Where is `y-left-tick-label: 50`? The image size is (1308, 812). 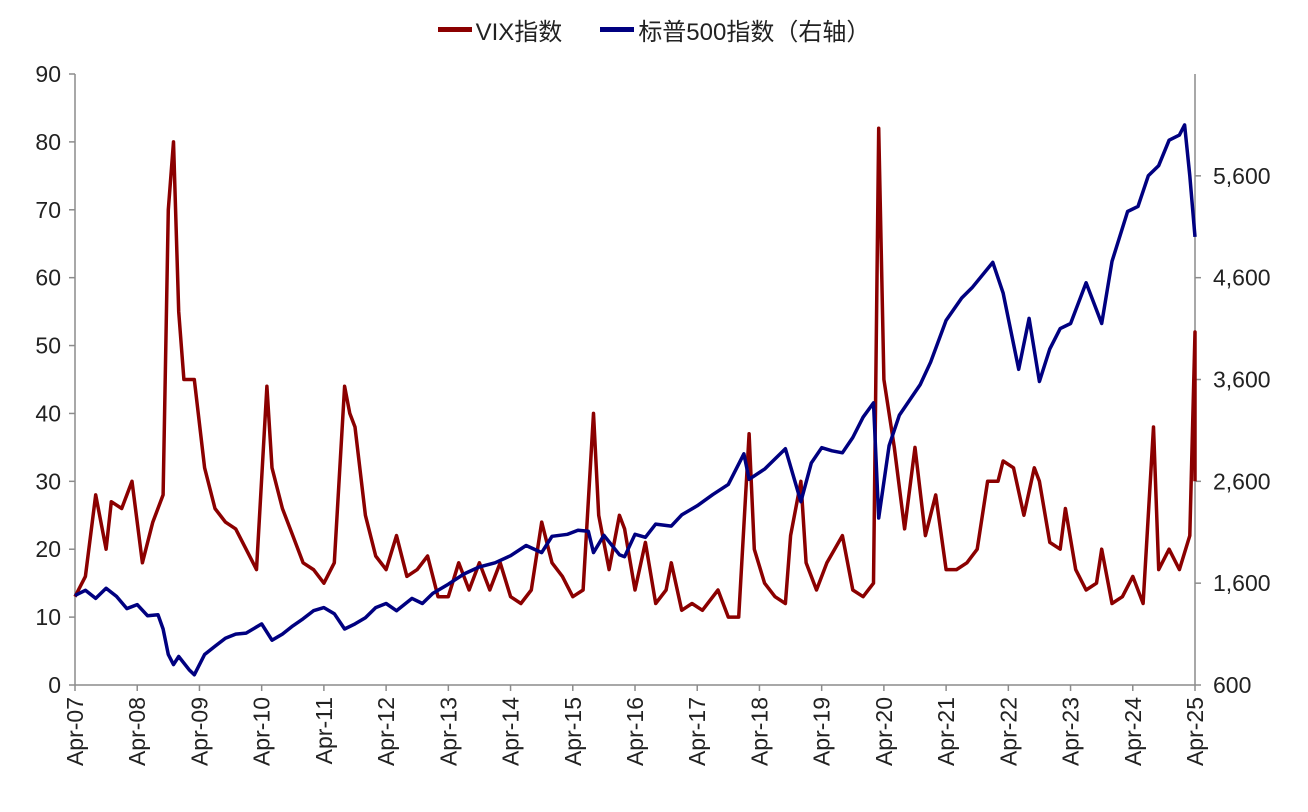
y-left-tick-label: 50 is located at coordinates (48, 346).